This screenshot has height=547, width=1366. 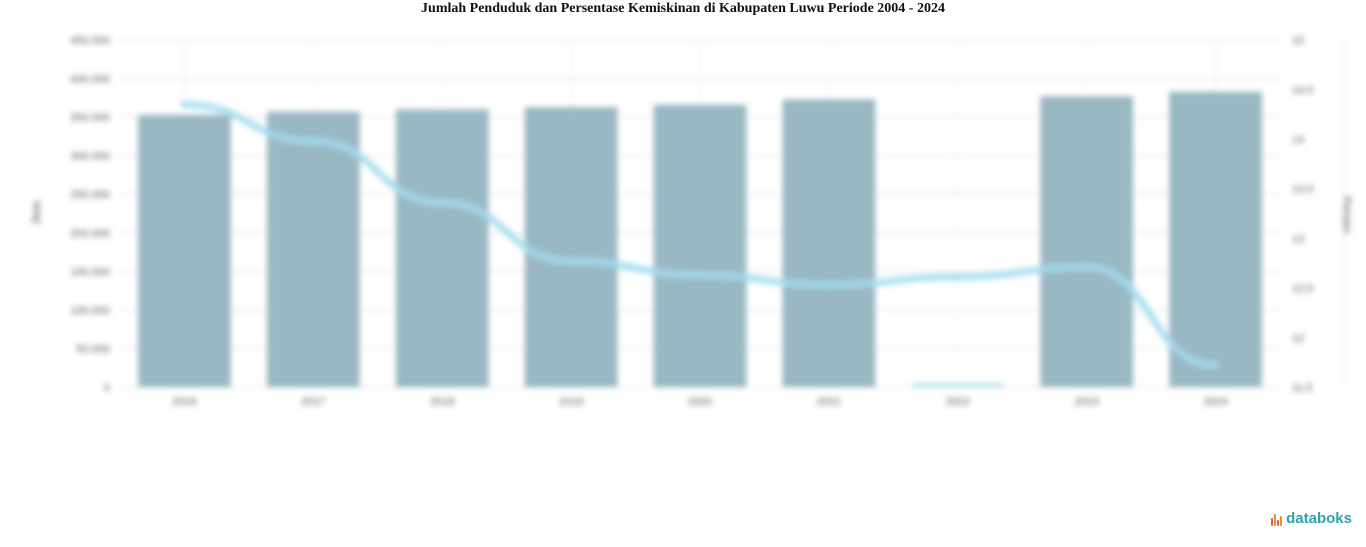 What do you see at coordinates (90, 80) in the screenshot?
I see `y-tick-label: 400.000` at bounding box center [90, 80].